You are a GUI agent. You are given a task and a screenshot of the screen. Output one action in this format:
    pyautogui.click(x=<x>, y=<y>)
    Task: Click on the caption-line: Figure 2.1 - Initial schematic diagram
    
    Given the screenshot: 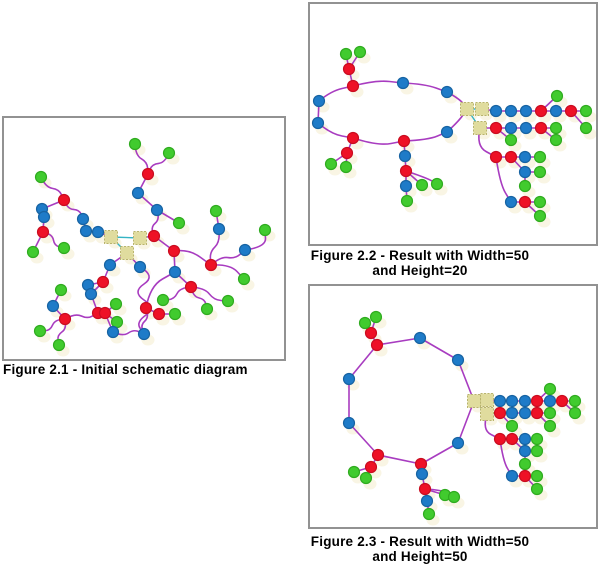 What is the action you would take?
    pyautogui.click(x=125, y=369)
    